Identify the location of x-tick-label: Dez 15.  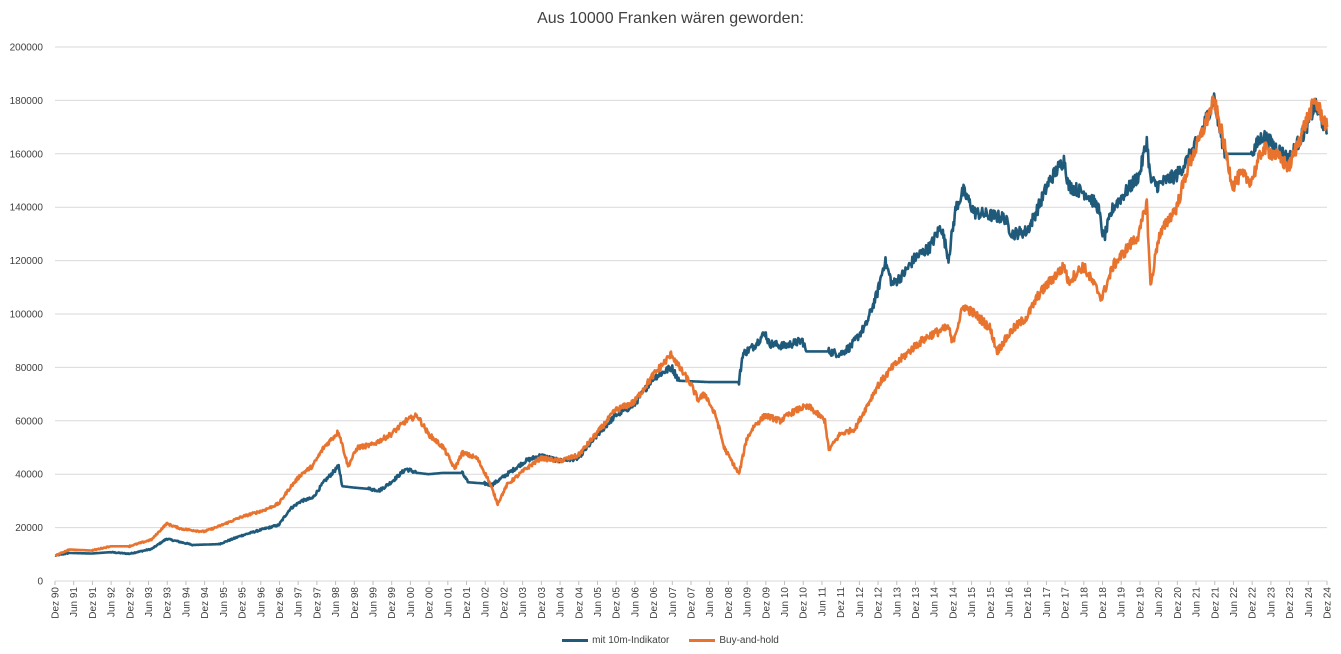
(991, 603).